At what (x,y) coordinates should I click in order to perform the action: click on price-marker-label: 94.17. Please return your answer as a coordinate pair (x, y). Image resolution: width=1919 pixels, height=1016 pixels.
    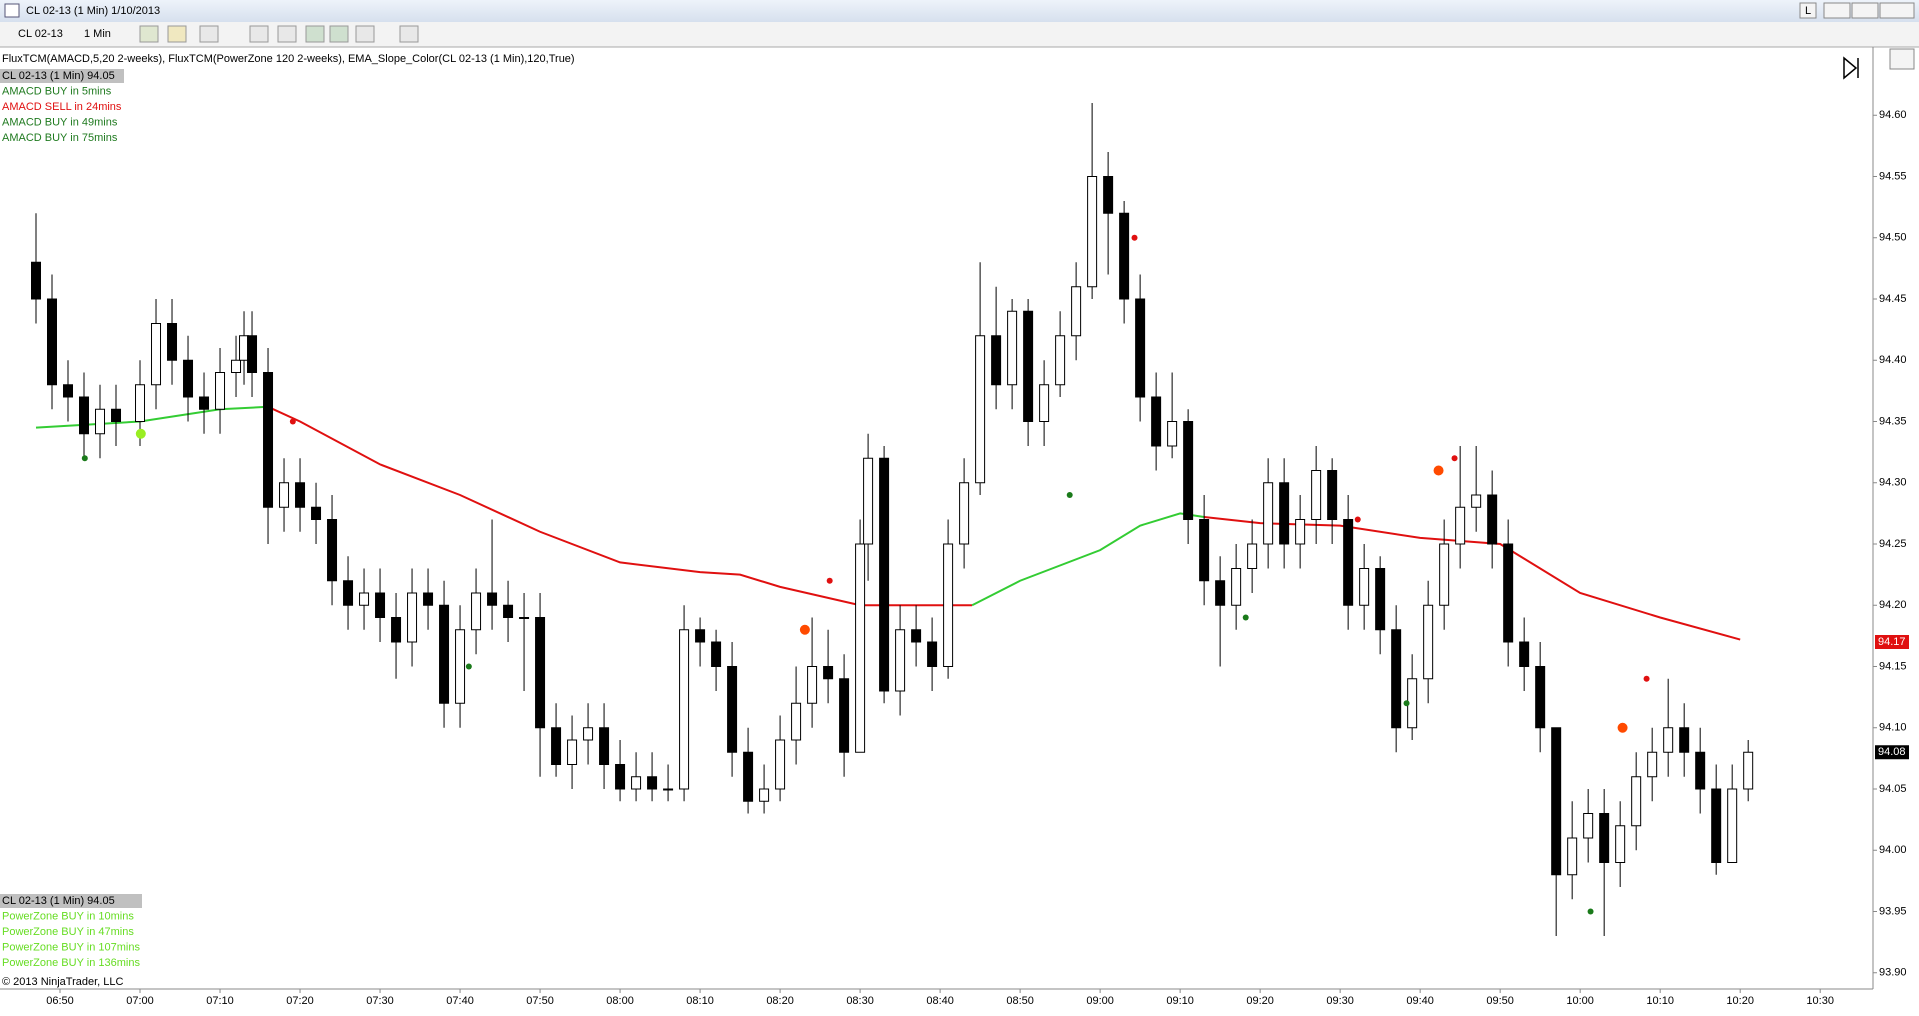
    Looking at the image, I should click on (1892, 642).